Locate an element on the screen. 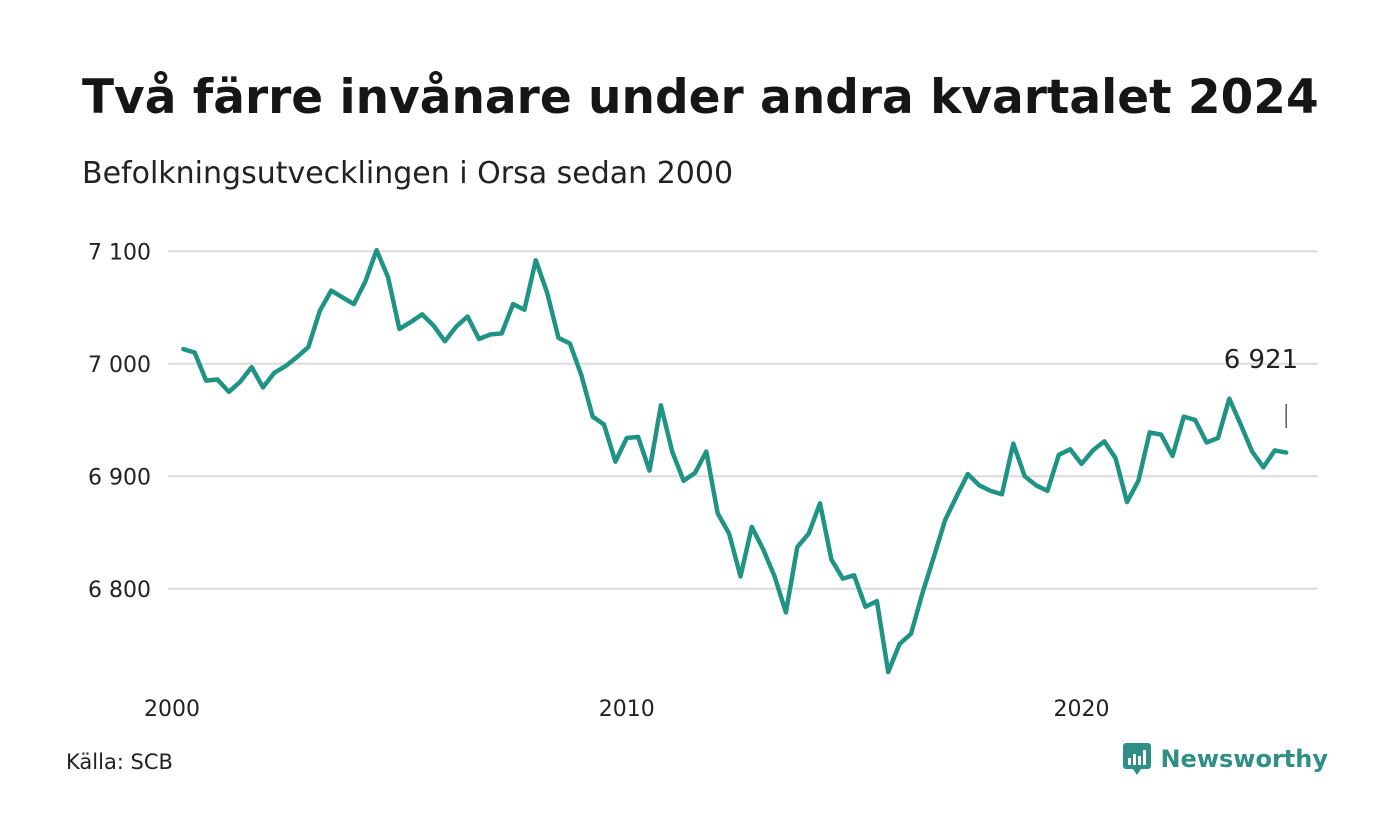 The image size is (1400, 840). source-note: Källa: SCB is located at coordinates (119, 762).